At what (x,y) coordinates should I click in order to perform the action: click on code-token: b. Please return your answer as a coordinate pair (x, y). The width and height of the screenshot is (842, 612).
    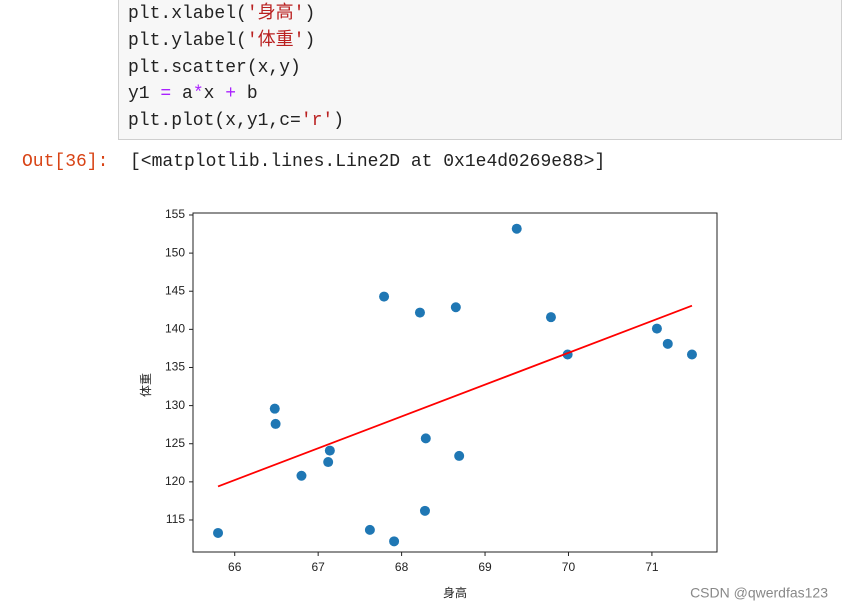
    Looking at the image, I should click on (247, 94).